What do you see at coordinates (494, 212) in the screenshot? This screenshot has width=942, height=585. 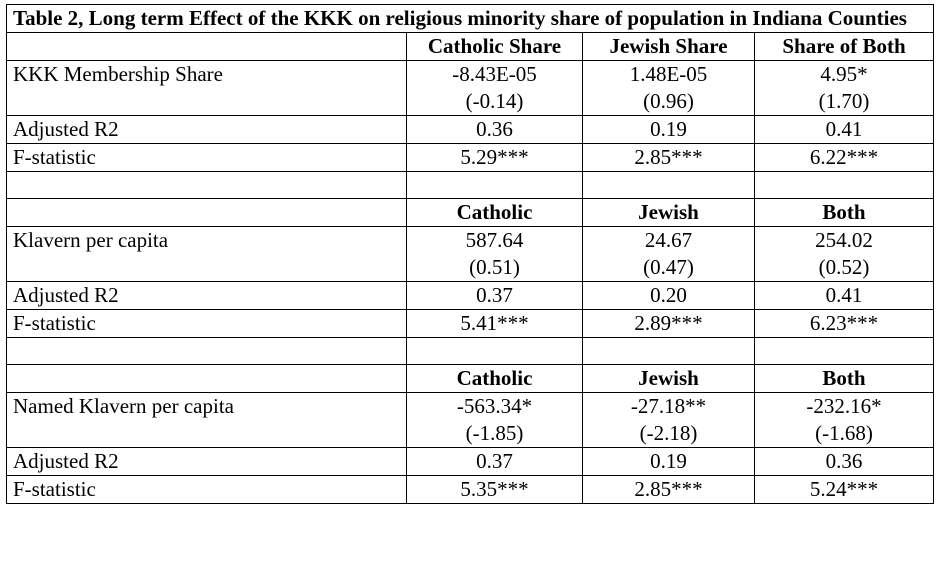 I see `panel-2-header-catholic: Catholic` at bounding box center [494, 212].